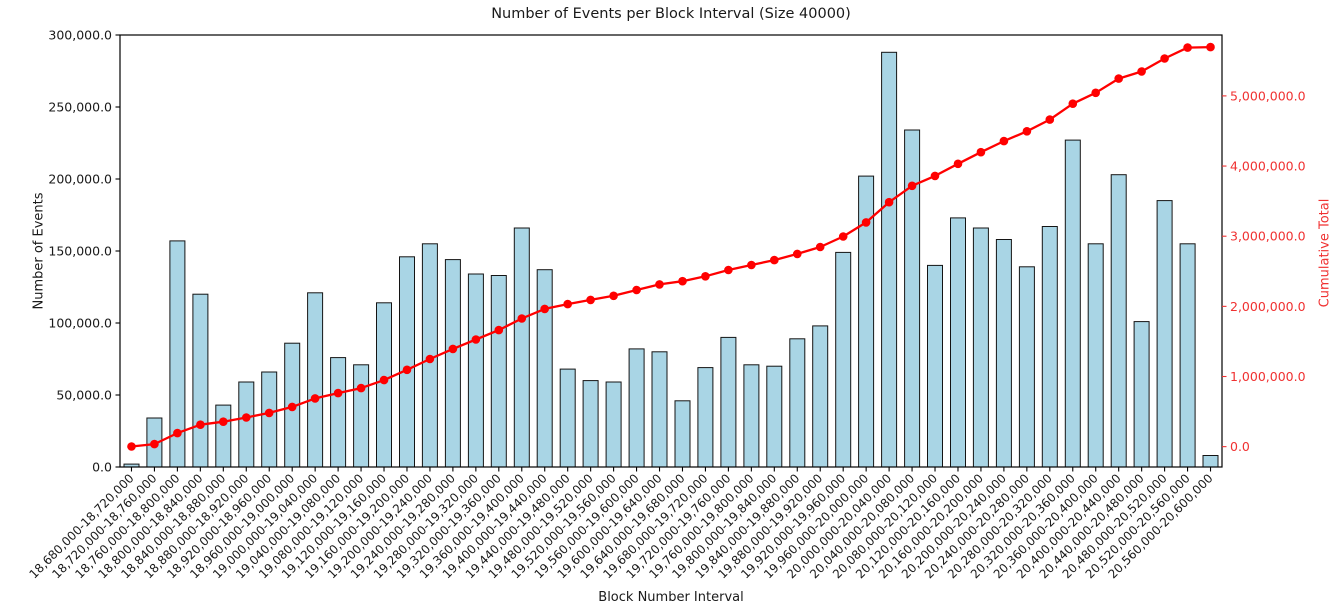 This screenshot has height=615, width=1336. I want to click on left-axis-tick-label: 0.0, so click(102, 467).